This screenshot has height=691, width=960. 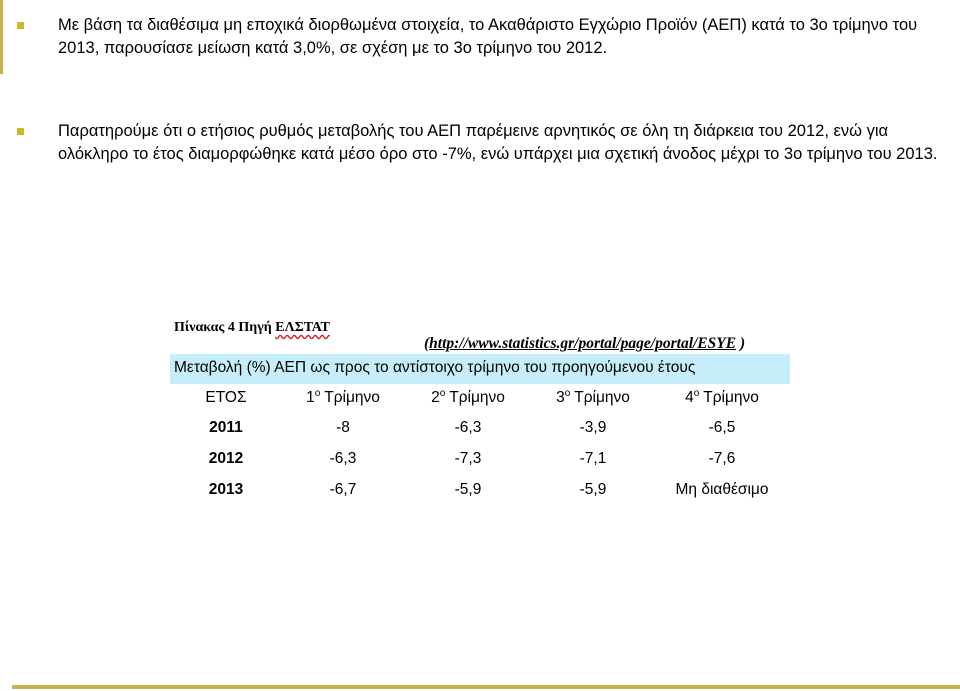 What do you see at coordinates (468, 458) in the screenshot?
I see `cell-q2: -7,3` at bounding box center [468, 458].